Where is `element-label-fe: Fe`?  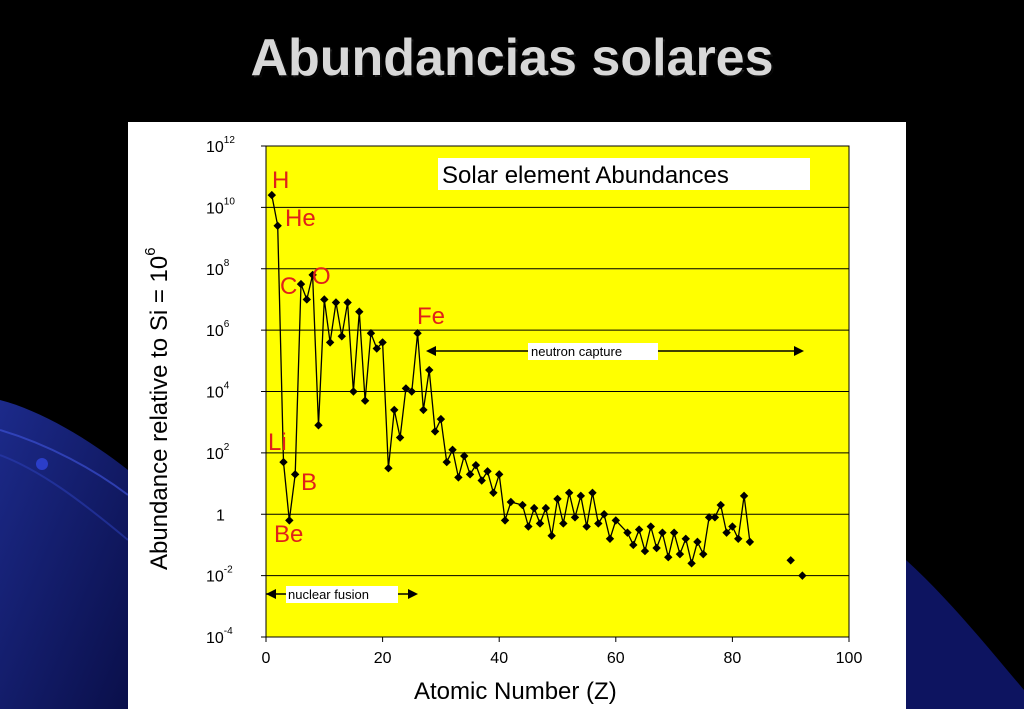
element-label-fe: Fe is located at coordinates (431, 316).